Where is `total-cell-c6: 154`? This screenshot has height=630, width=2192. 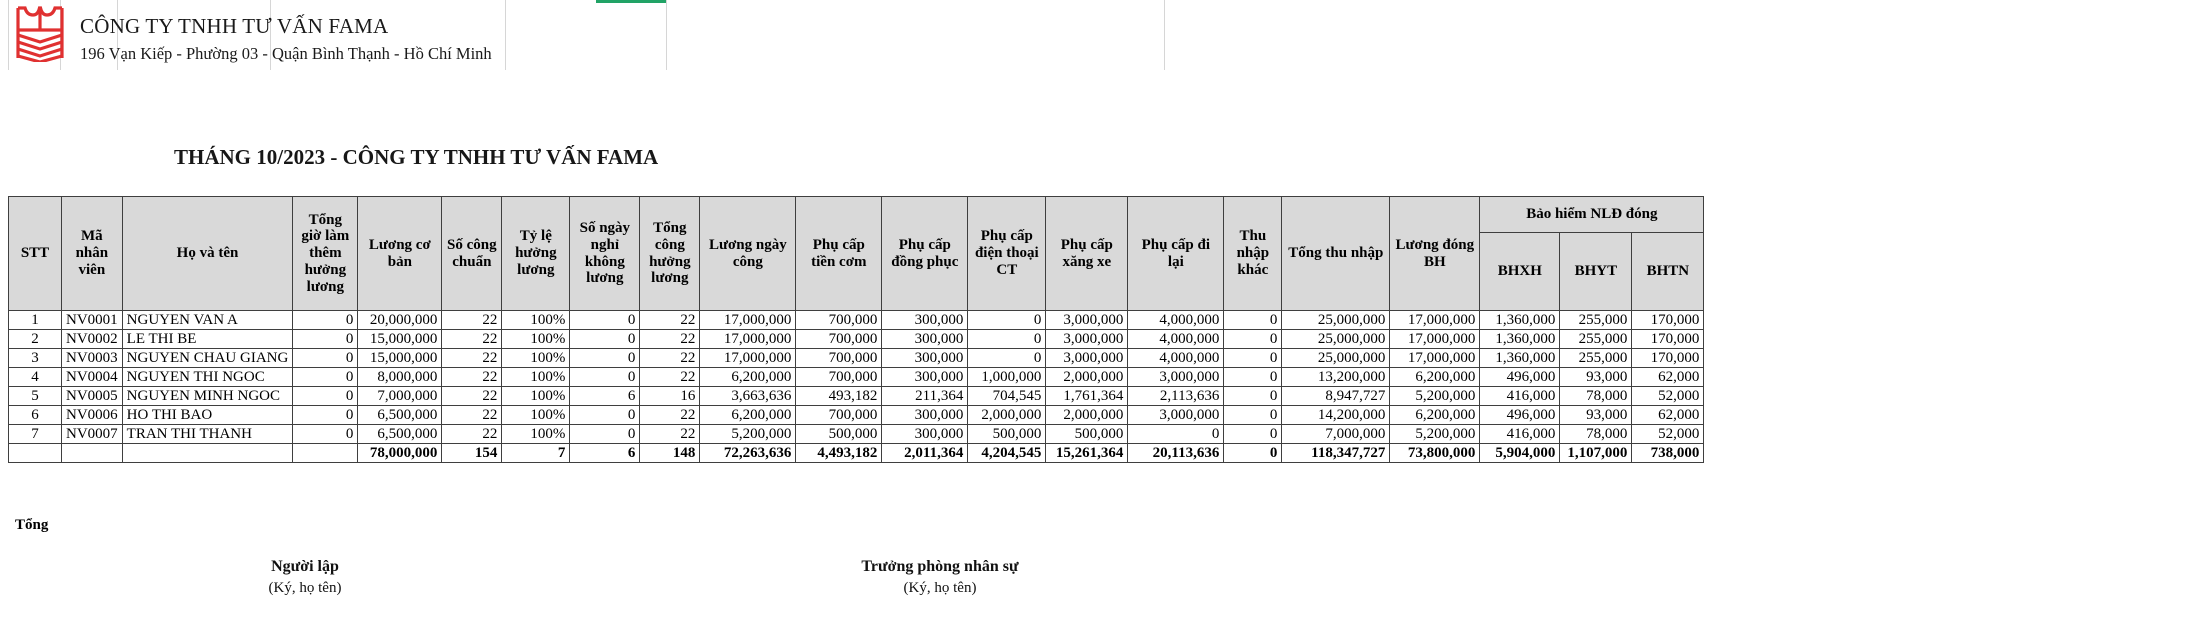 total-cell-c6: 154 is located at coordinates (472, 453).